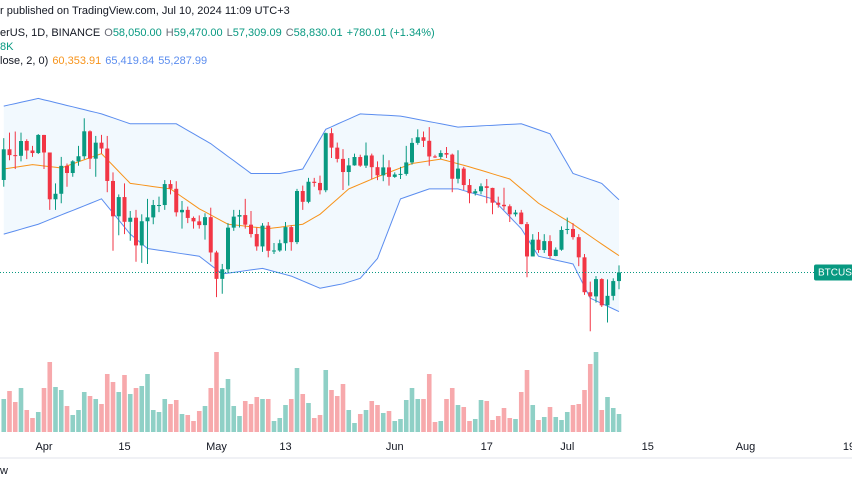 This screenshot has width=852, height=485. Describe the element at coordinates (318, 33) in the screenshot. I see `ohlc-value: 58,830.01` at that location.